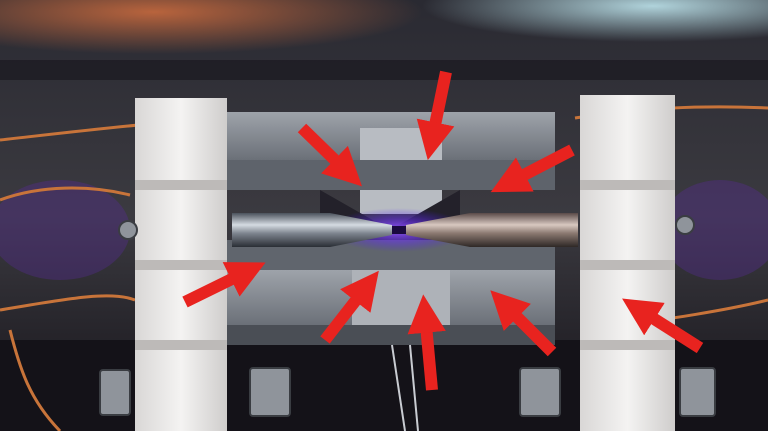 This screenshot has height=431, width=768. I want to click on arrow-top-left, so click(330, 155).